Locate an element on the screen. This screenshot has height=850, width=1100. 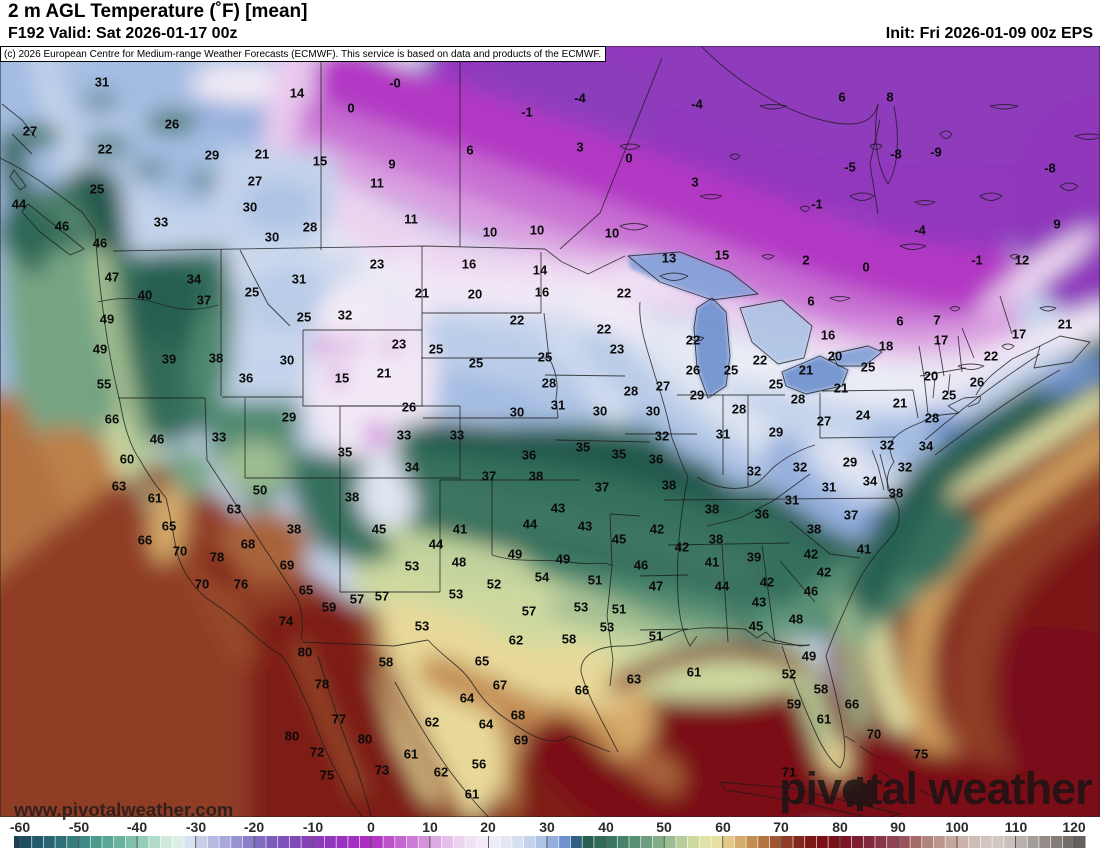
svg-text: 2 is located at coordinates (805, 260).